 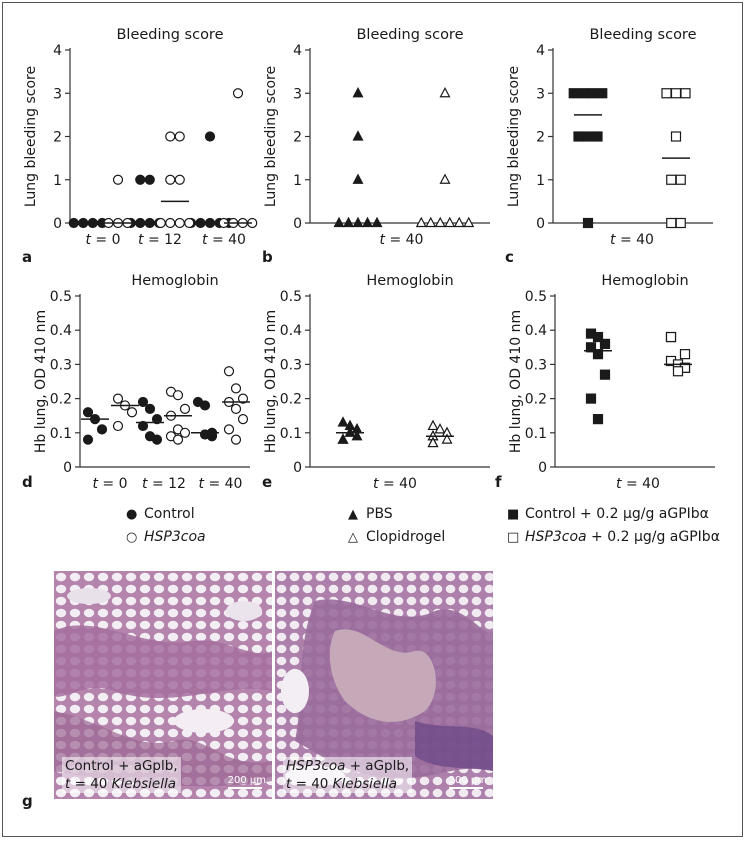 I want to click on legend-e: ▲ PBS △ Clopidrogel, so click(x=396, y=526).